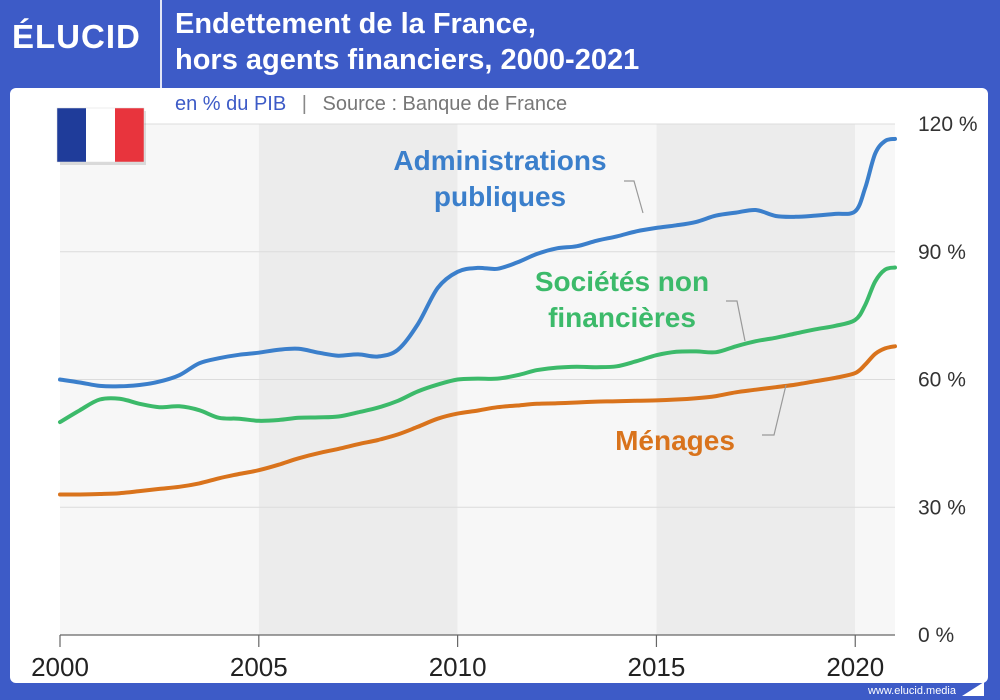 The width and height of the screenshot is (1000, 700). What do you see at coordinates (675, 440) in the screenshot?
I see `series-label-menages: Ménages` at bounding box center [675, 440].